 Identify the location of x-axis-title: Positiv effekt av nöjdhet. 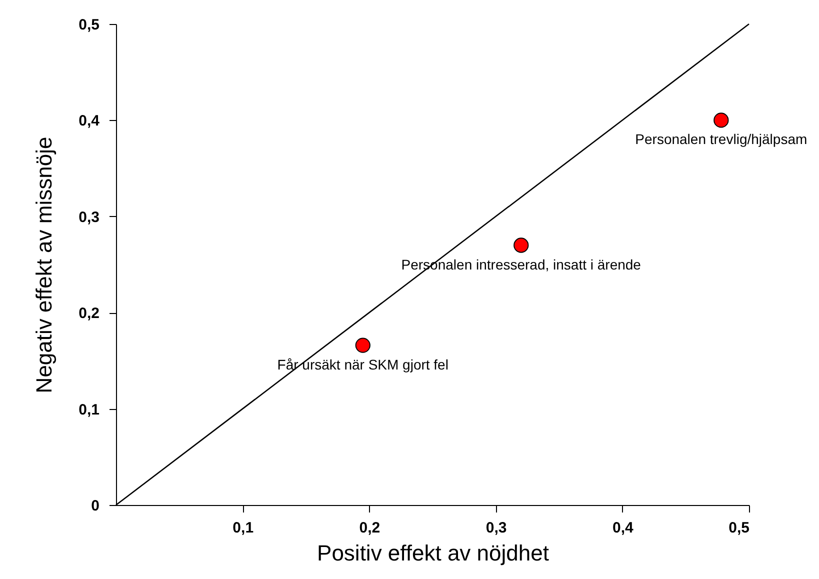
(433, 553).